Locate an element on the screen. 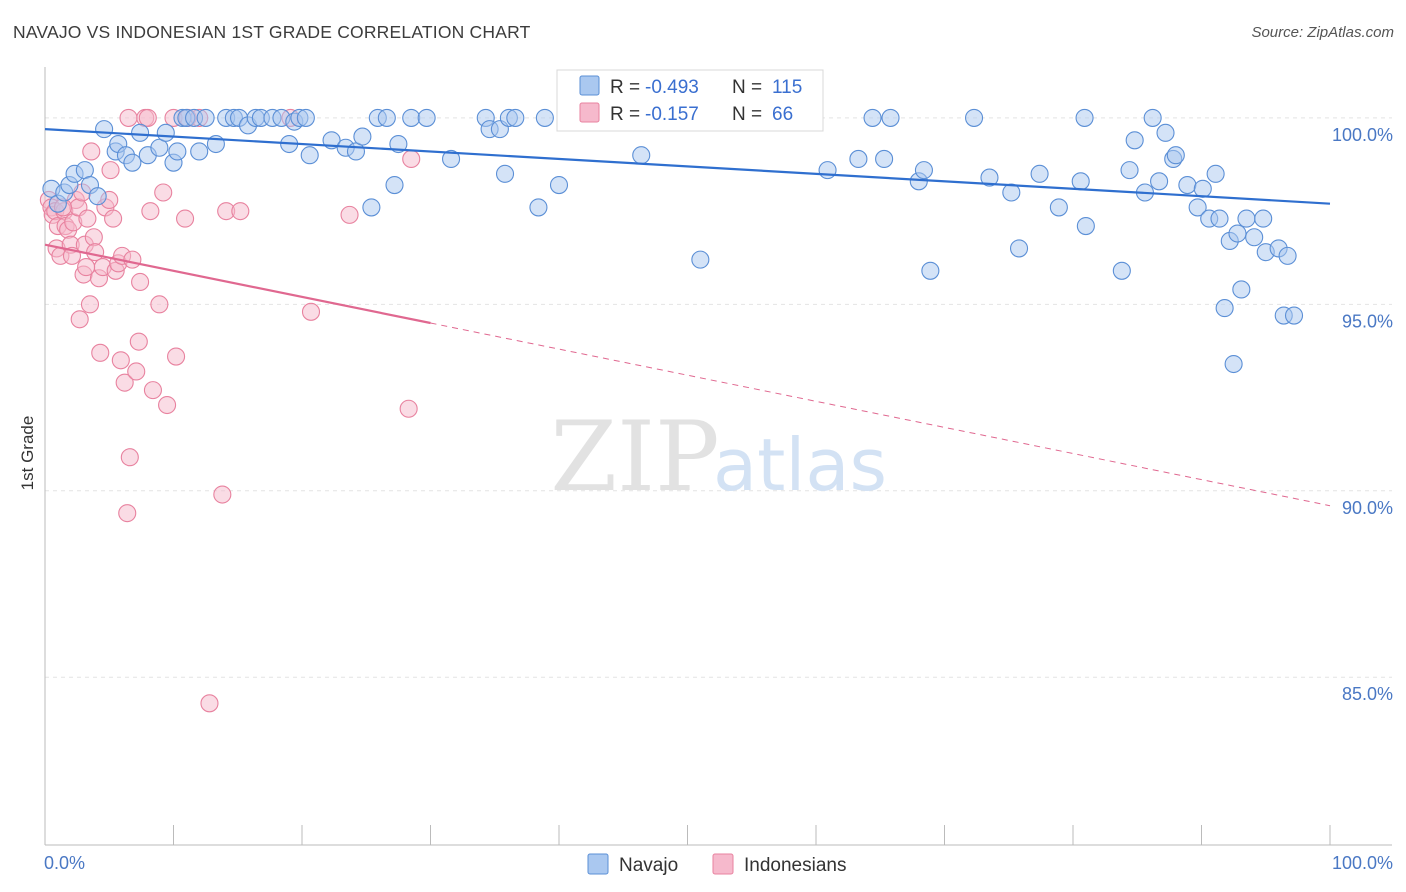 This screenshot has width=1406, height=892. y-tick-label: 90.0% is located at coordinates (1367, 508).